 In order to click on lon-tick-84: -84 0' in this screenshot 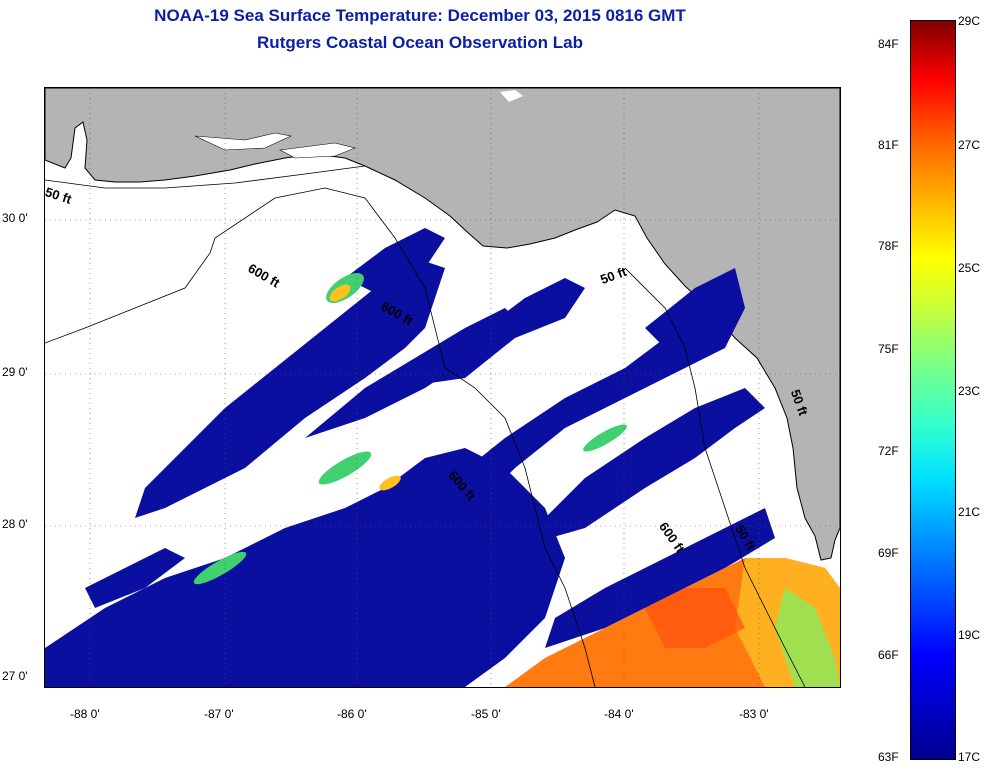, I will do `click(619, 714)`.